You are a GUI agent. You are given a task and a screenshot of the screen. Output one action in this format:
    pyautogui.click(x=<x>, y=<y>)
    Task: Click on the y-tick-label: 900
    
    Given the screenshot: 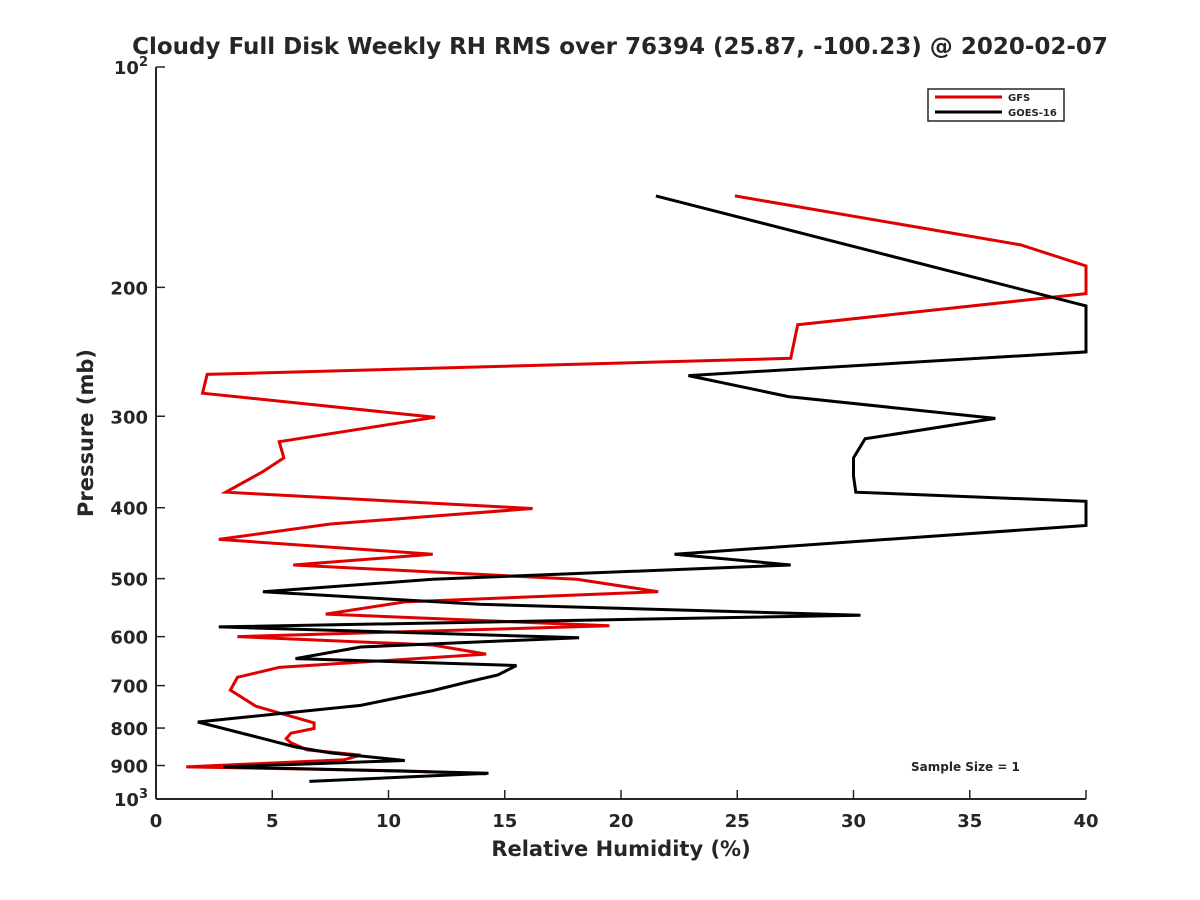 What is the action you would take?
    pyautogui.click(x=129, y=767)
    